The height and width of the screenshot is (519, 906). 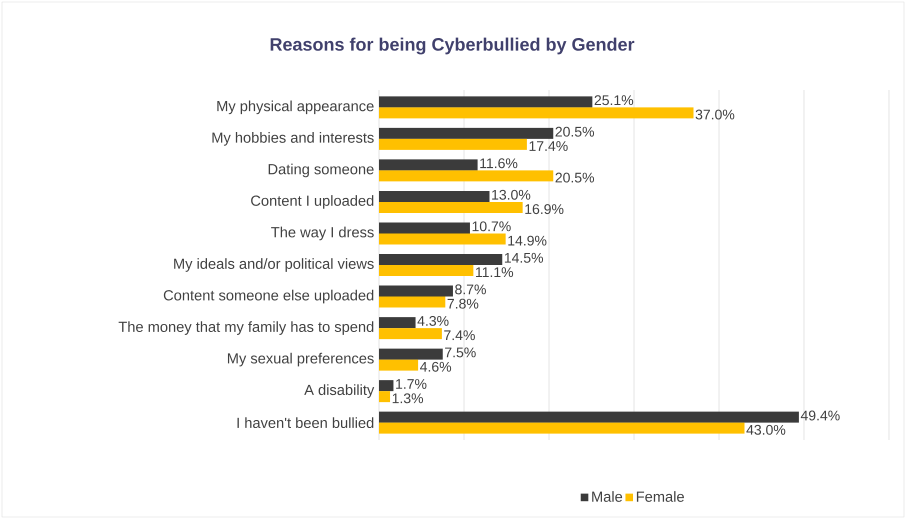 What do you see at coordinates (321, 171) in the screenshot?
I see `y-tick-label: Dating someone` at bounding box center [321, 171].